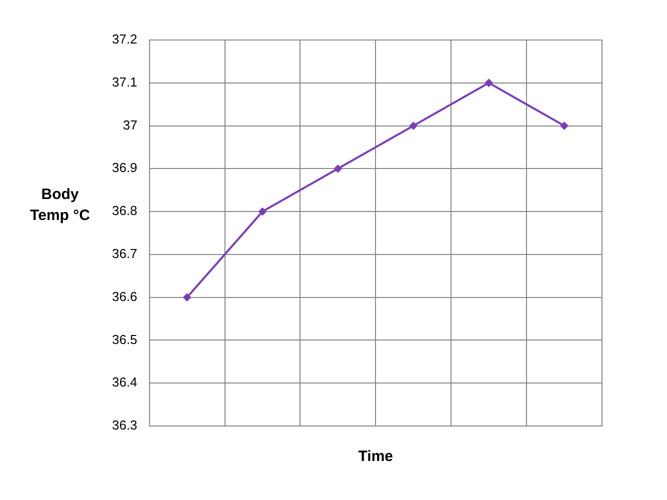 The image size is (667, 500). What do you see at coordinates (125, 296) in the screenshot?
I see `y-tick-label: 36.6` at bounding box center [125, 296].